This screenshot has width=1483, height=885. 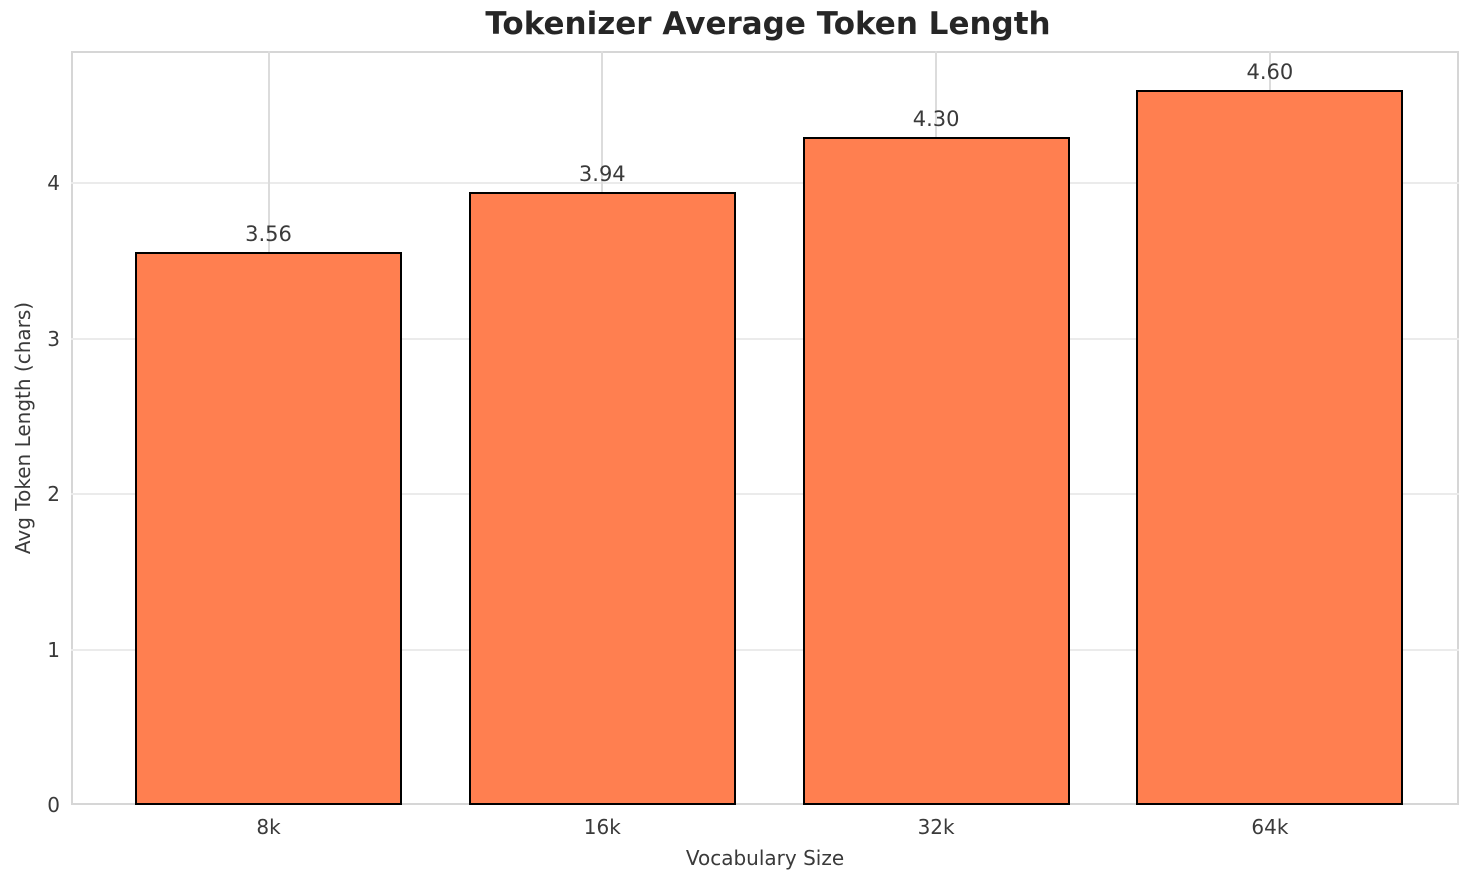 What do you see at coordinates (268, 233) in the screenshot?
I see `bar-value-label: 3.56` at bounding box center [268, 233].